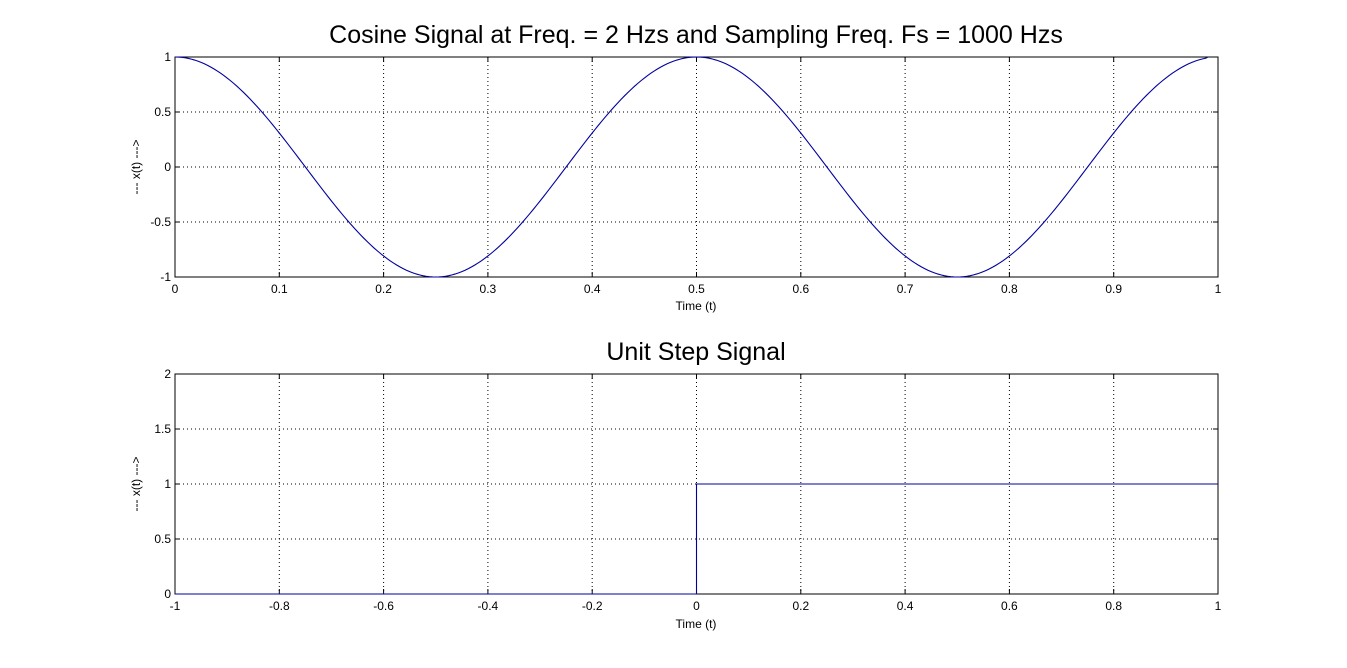 This screenshot has width=1347, height=668. What do you see at coordinates (162, 539) in the screenshot?
I see `unit-step-y-tick-label: 0.5` at bounding box center [162, 539].